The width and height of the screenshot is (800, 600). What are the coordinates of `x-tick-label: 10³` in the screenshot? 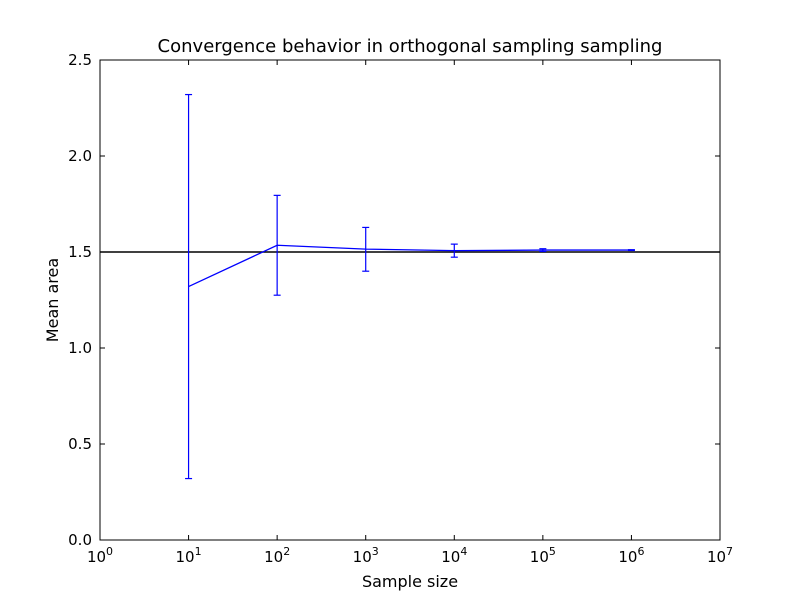 It's located at (366, 555).